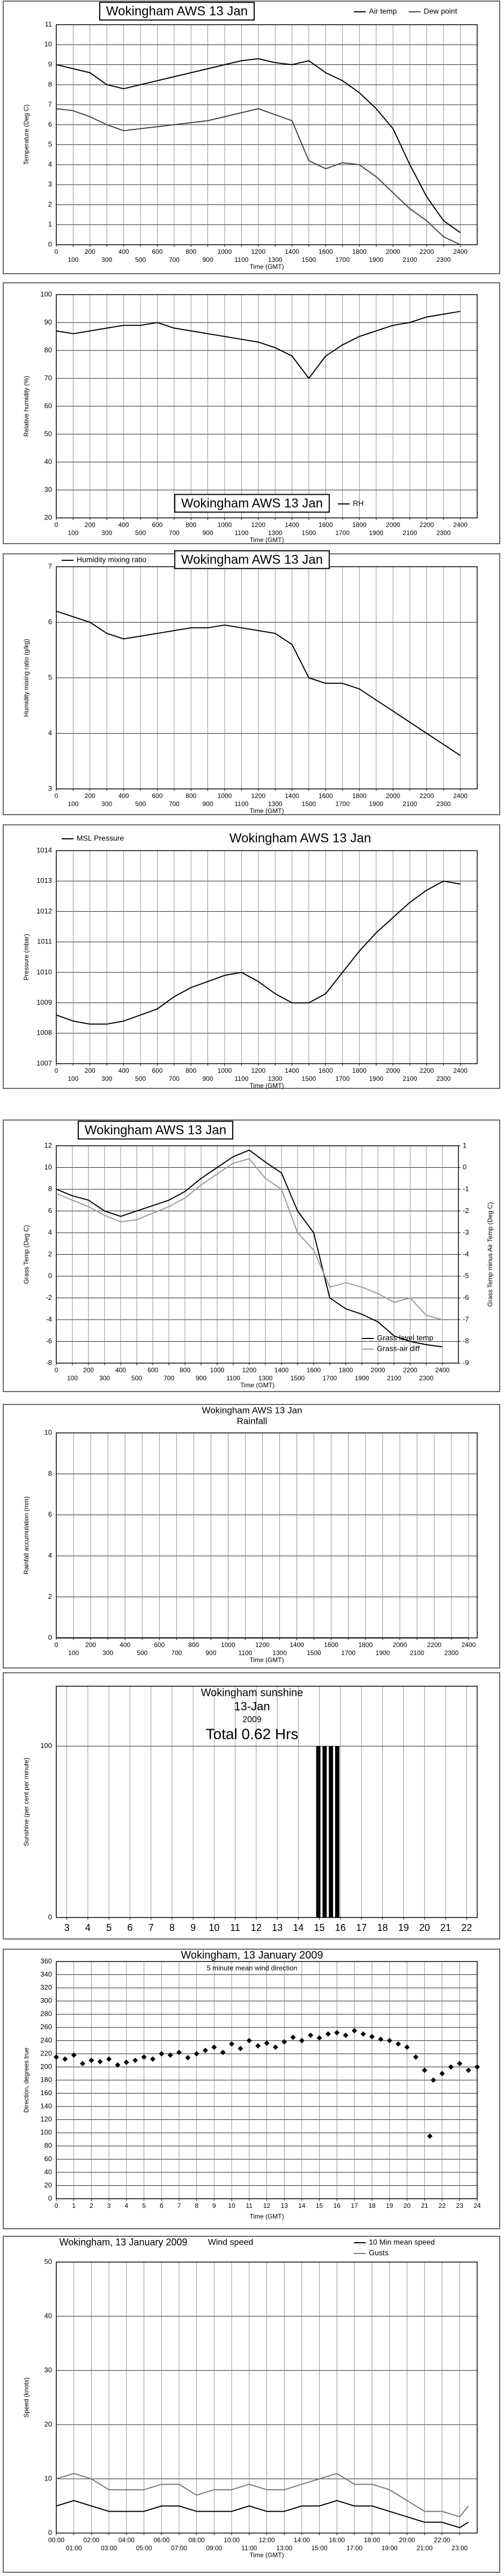  I want to click on y-tick-label: 4, so click(50, 1232).